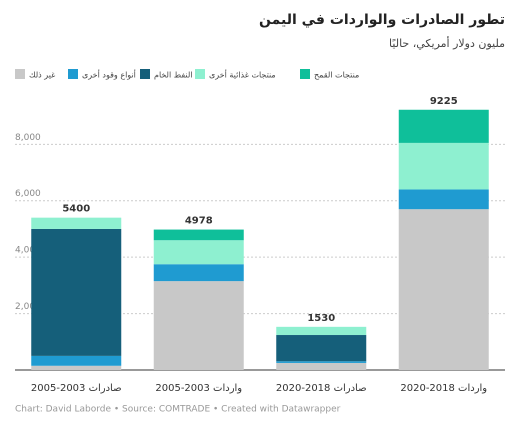 The height and width of the screenshot is (431, 520). I want to click on y-tick-label: 8,000, so click(28, 138).